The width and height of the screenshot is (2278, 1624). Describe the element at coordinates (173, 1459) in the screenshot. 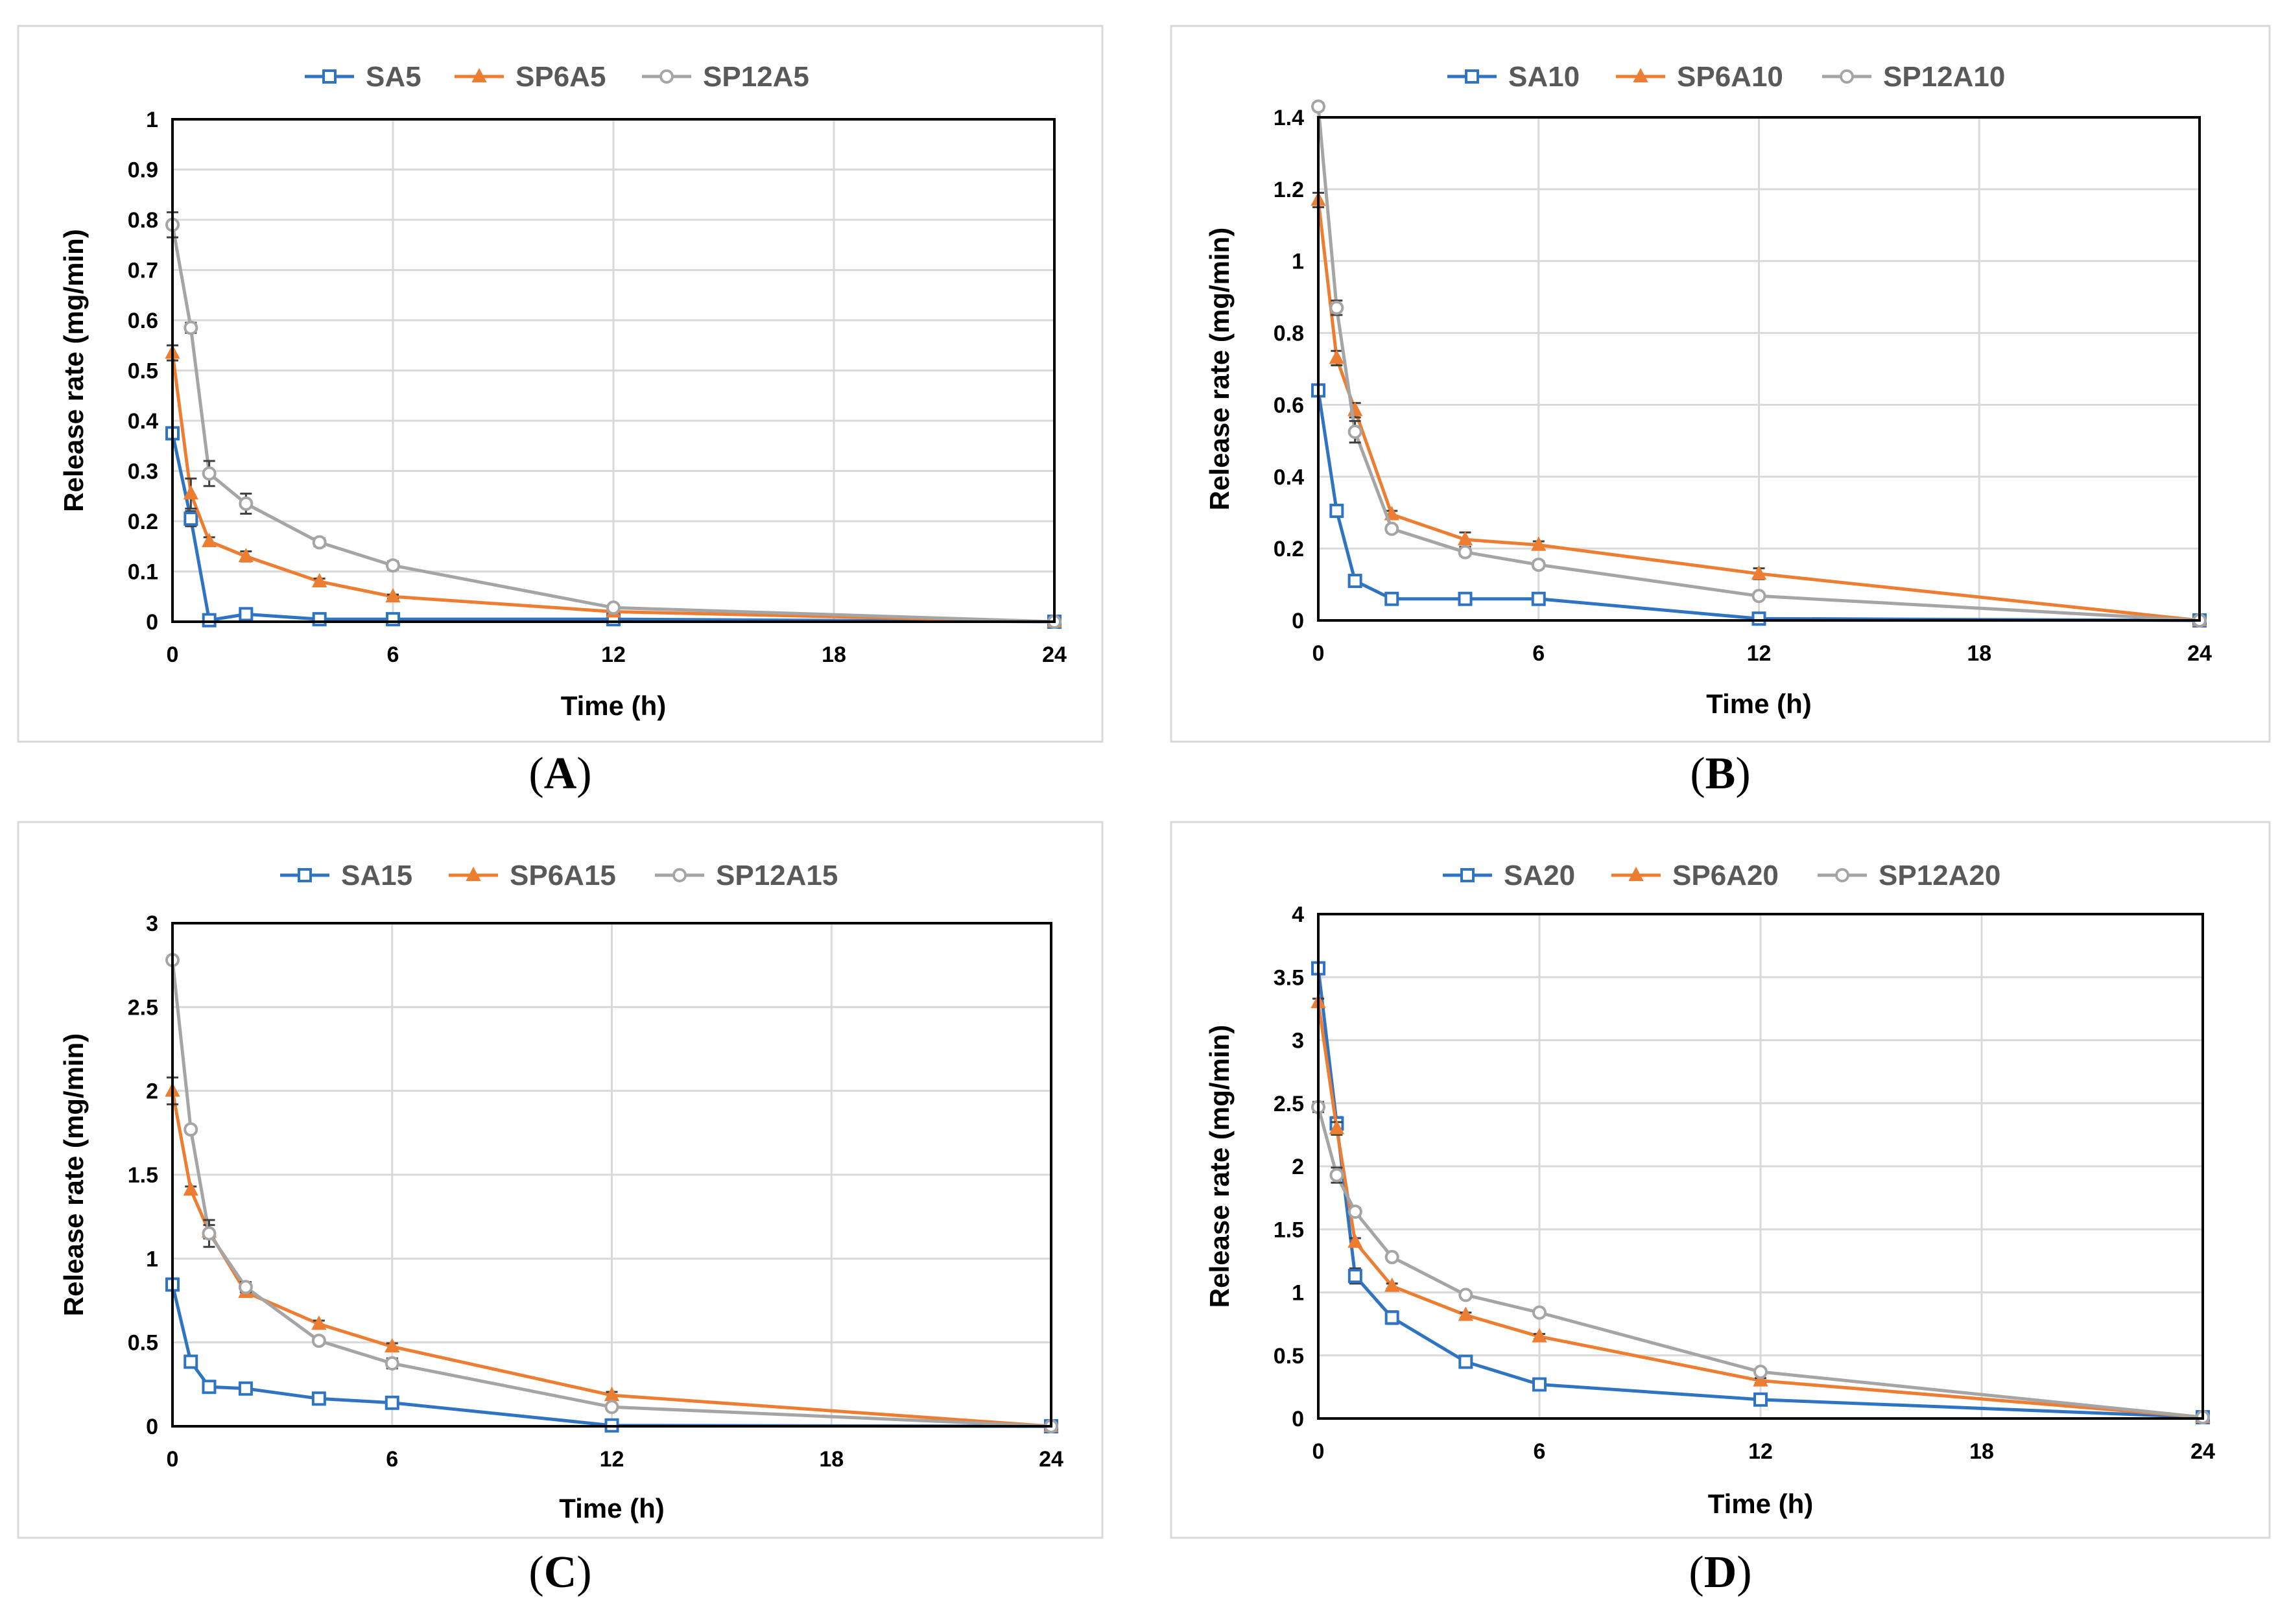

I see `panel-c-xtick-label: 0` at that location.